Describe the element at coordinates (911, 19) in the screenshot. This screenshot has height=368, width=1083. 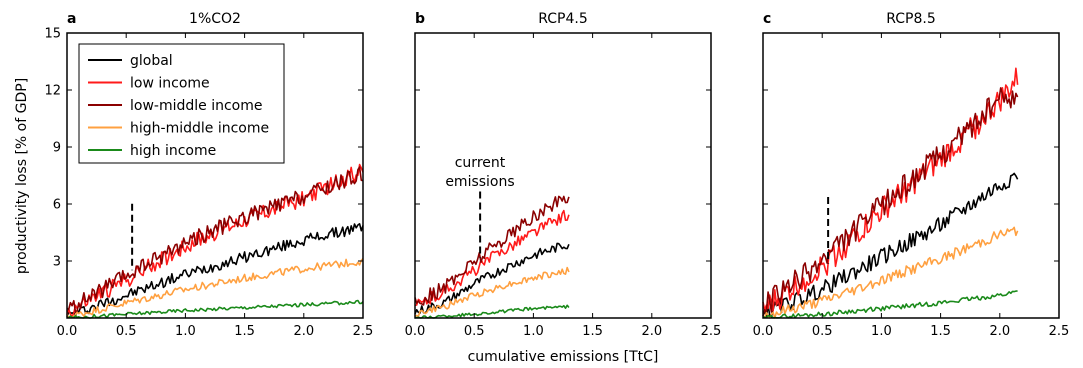
I see `panel-title: RCP8.5` at that location.